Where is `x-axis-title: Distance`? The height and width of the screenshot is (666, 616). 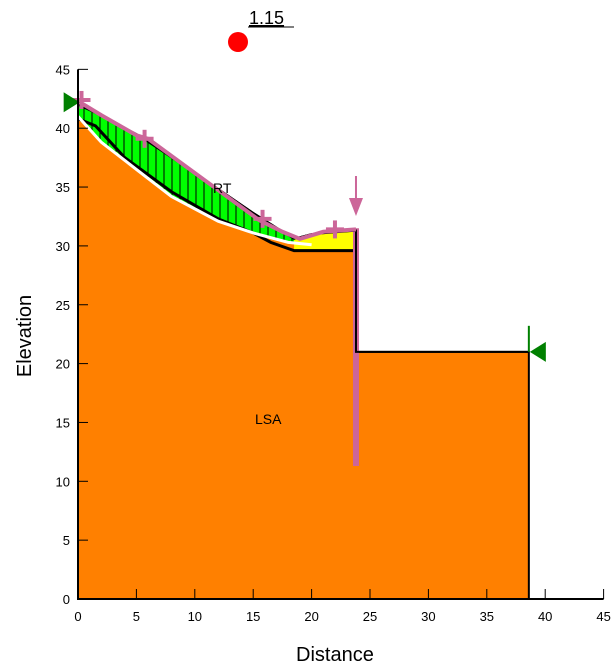
x-axis-title: Distance is located at coordinates (335, 655).